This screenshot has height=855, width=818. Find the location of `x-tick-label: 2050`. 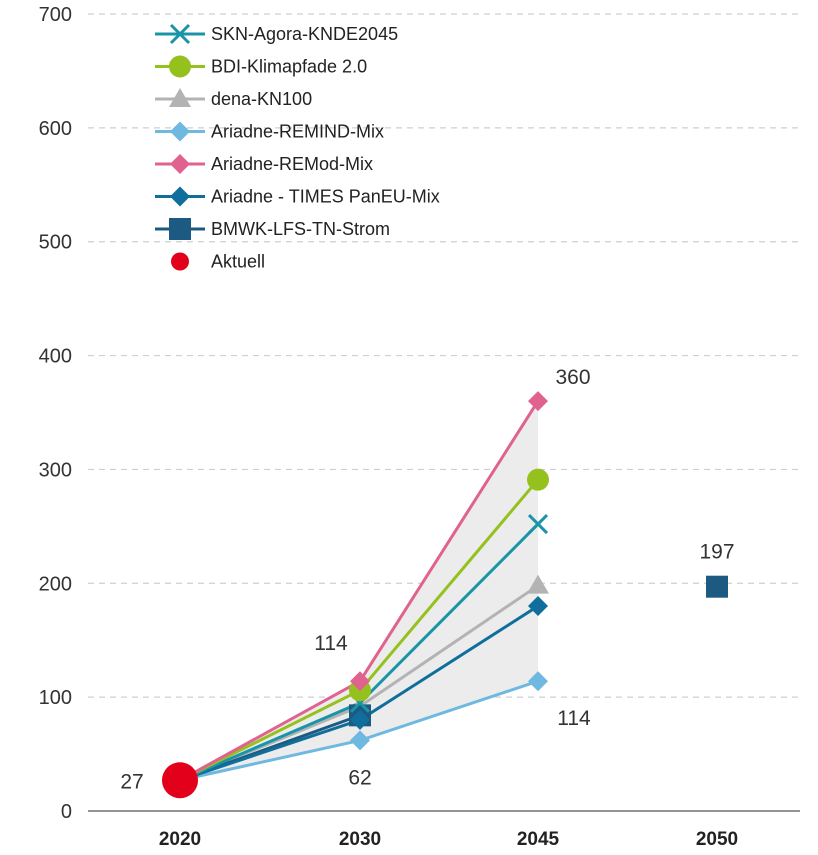

x-tick-label: 2050 is located at coordinates (717, 839).